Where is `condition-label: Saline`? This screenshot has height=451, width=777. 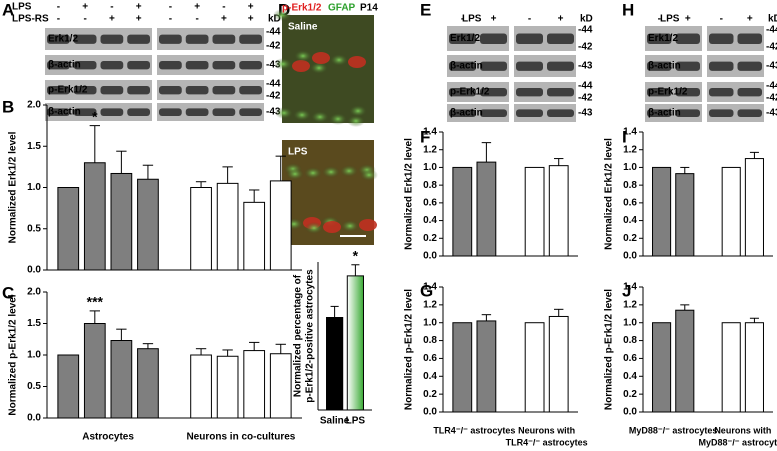 condition-label: Saline is located at coordinates (303, 27).